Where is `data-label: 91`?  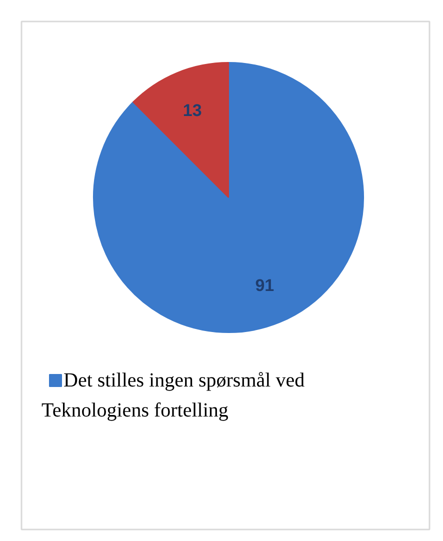
data-label: 91 is located at coordinates (264, 285).